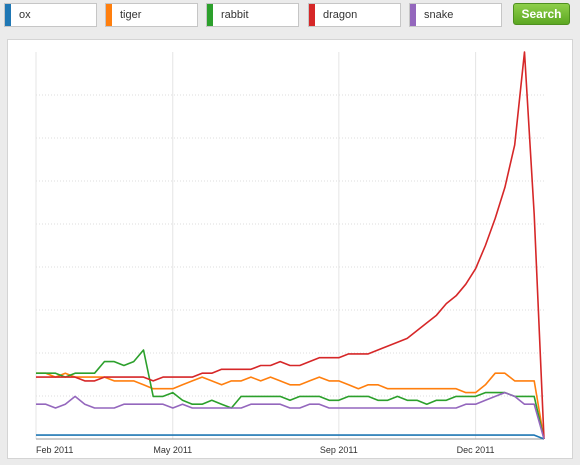  I want to click on term-label: dragon, so click(340, 15).